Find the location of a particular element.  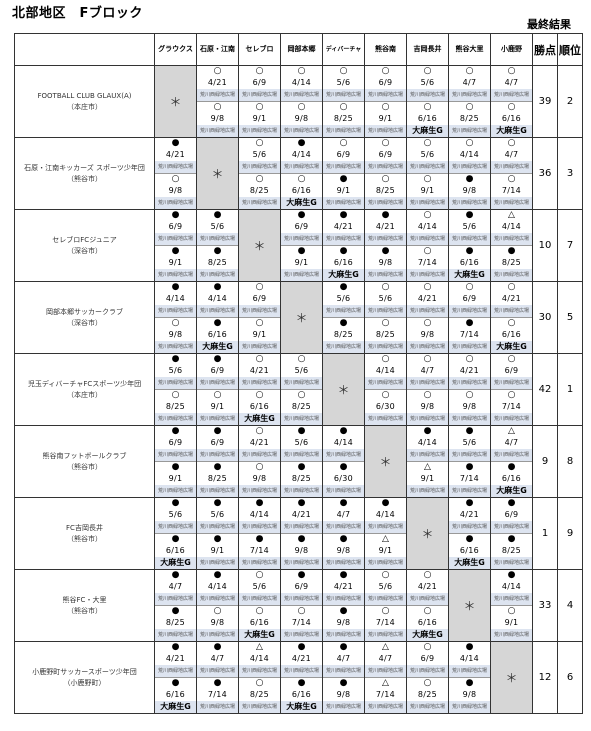

match-entry: ○ 7/14 荒川西緑地広場 is located at coordinates (511, 191).